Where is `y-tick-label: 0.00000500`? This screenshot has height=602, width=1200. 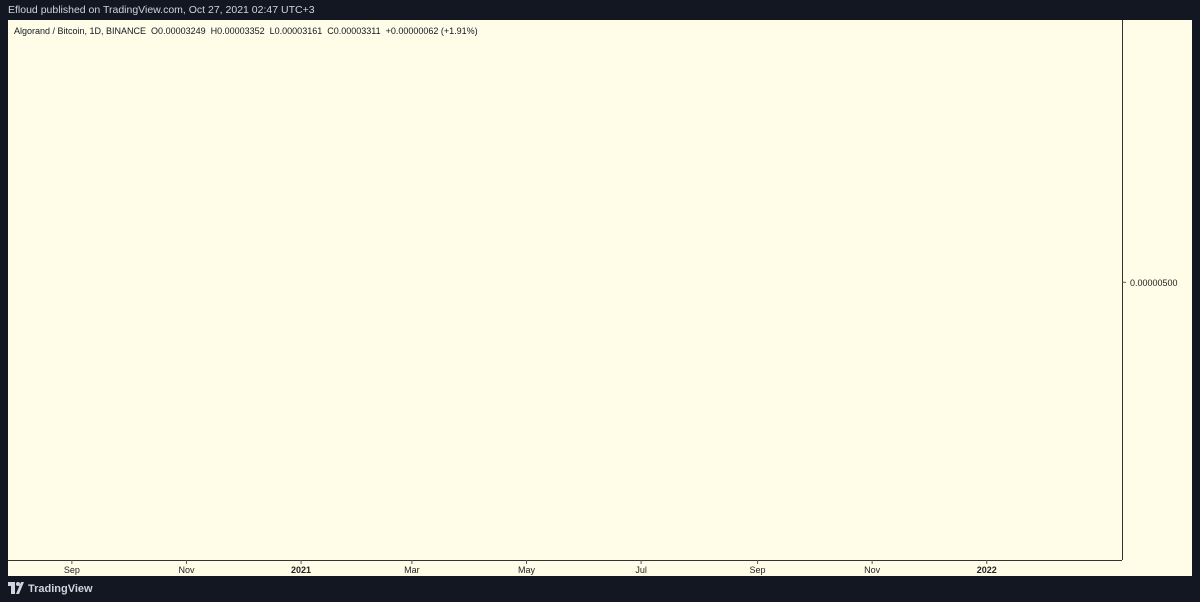 y-tick-label: 0.00000500 is located at coordinates (1154, 283).